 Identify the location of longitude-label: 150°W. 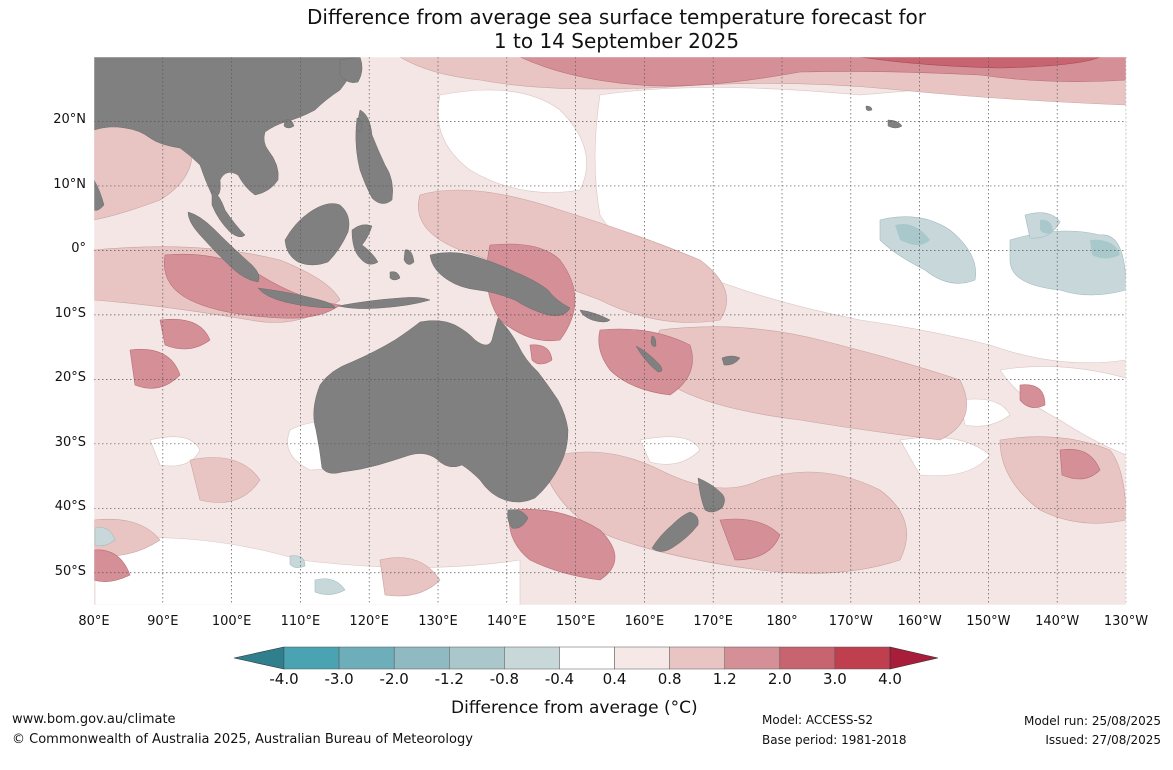
(988, 621).